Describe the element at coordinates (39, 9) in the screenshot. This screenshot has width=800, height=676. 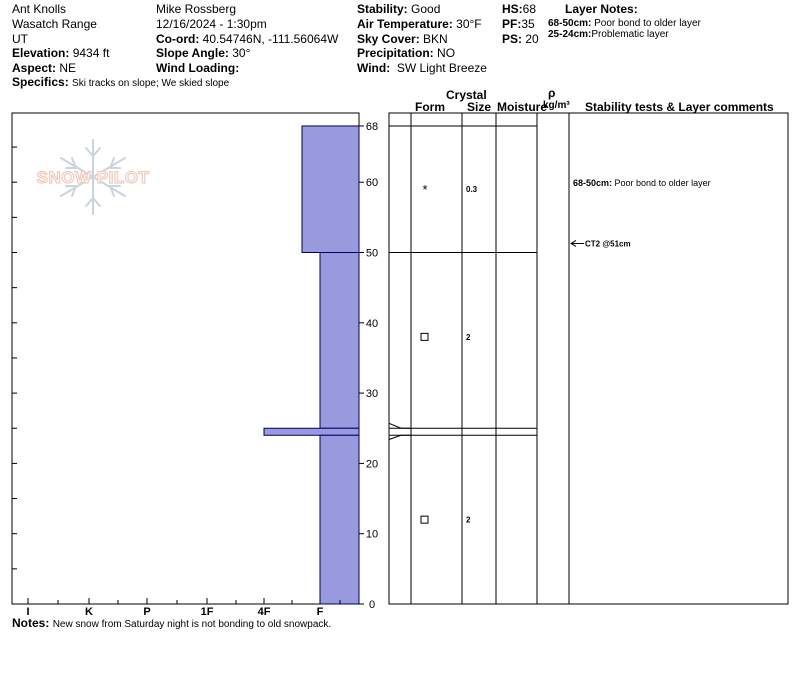
I see `location-name: Ant Knolls` at that location.